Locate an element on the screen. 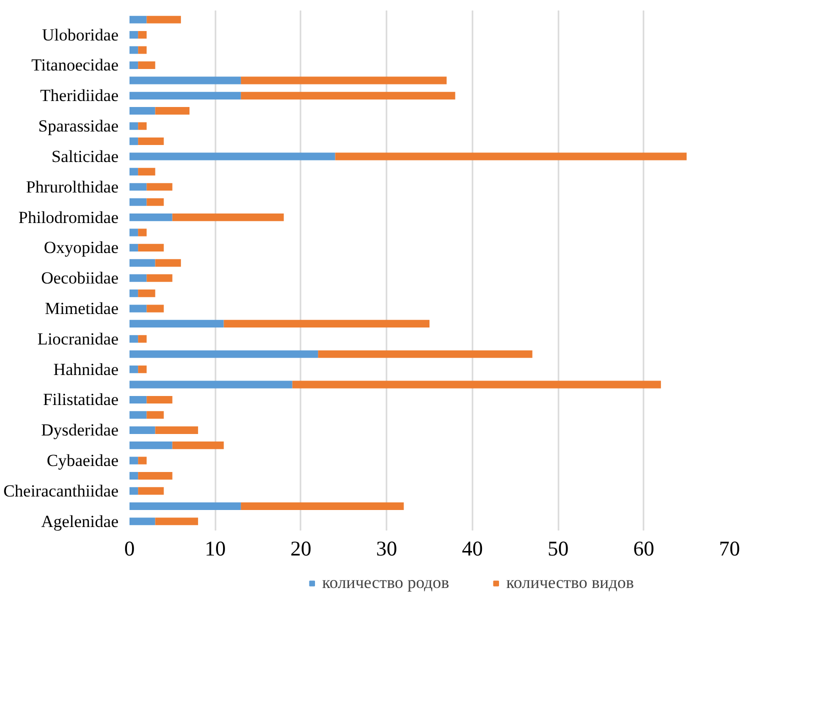  x-tick-label: 30 is located at coordinates (387, 548).